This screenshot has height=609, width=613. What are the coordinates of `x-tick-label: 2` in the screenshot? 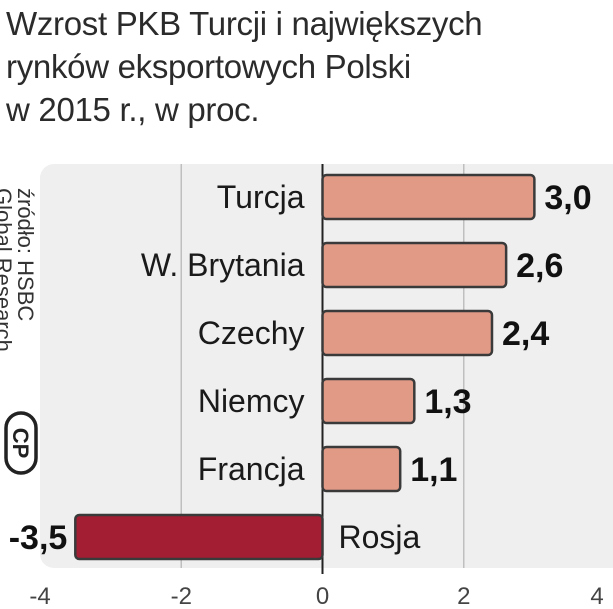 It's located at (463, 596).